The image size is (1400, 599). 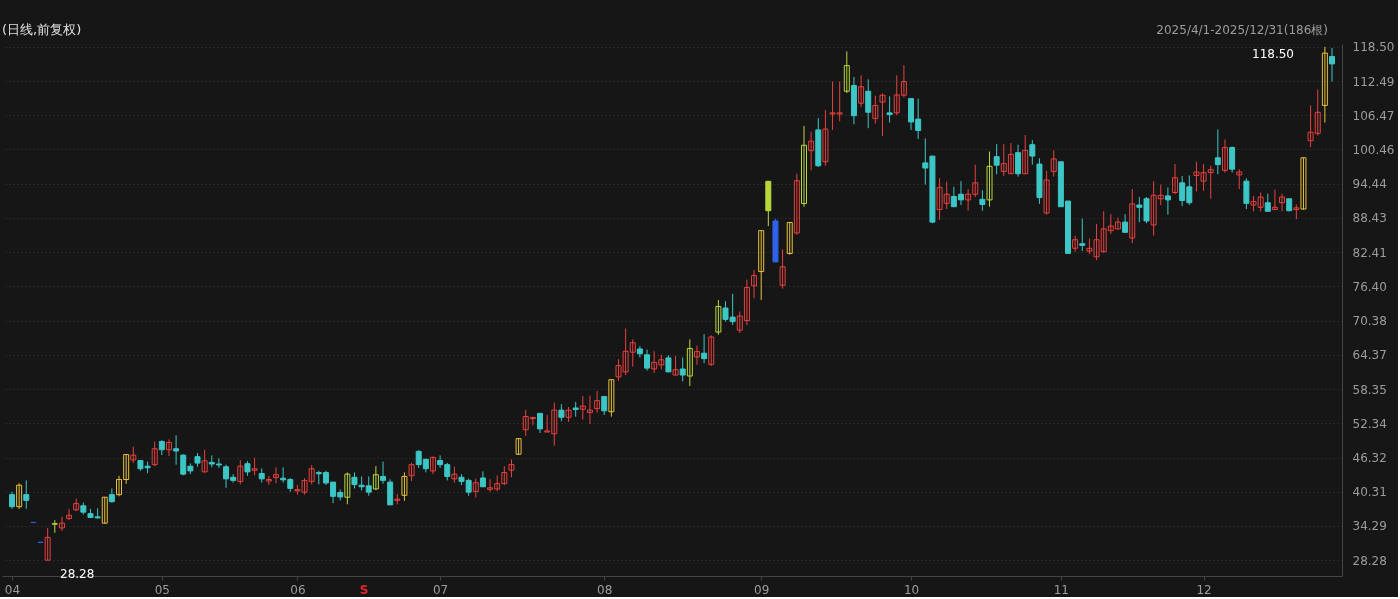 What do you see at coordinates (42, 29) in the screenshot?
I see `chart-title: (日线,前复权)` at bounding box center [42, 29].